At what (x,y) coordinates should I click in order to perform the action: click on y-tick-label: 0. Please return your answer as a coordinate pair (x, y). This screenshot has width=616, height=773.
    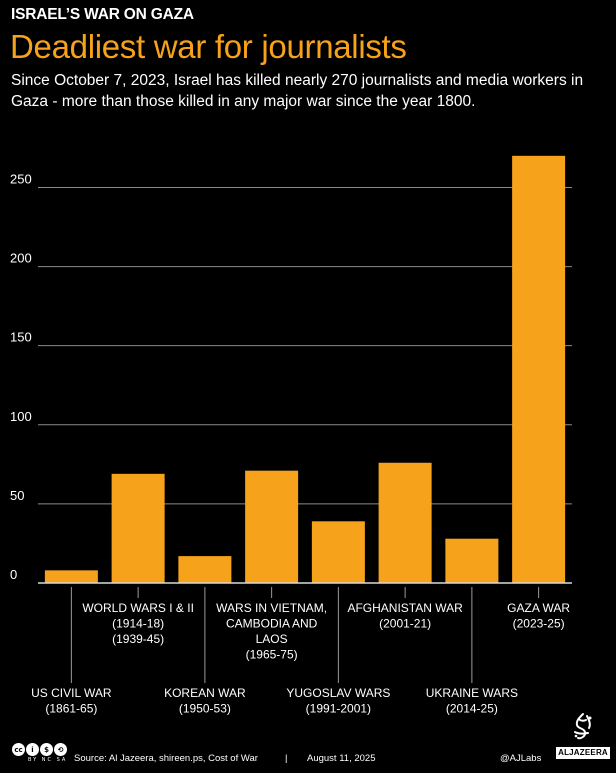
    Looking at the image, I should click on (13, 574).